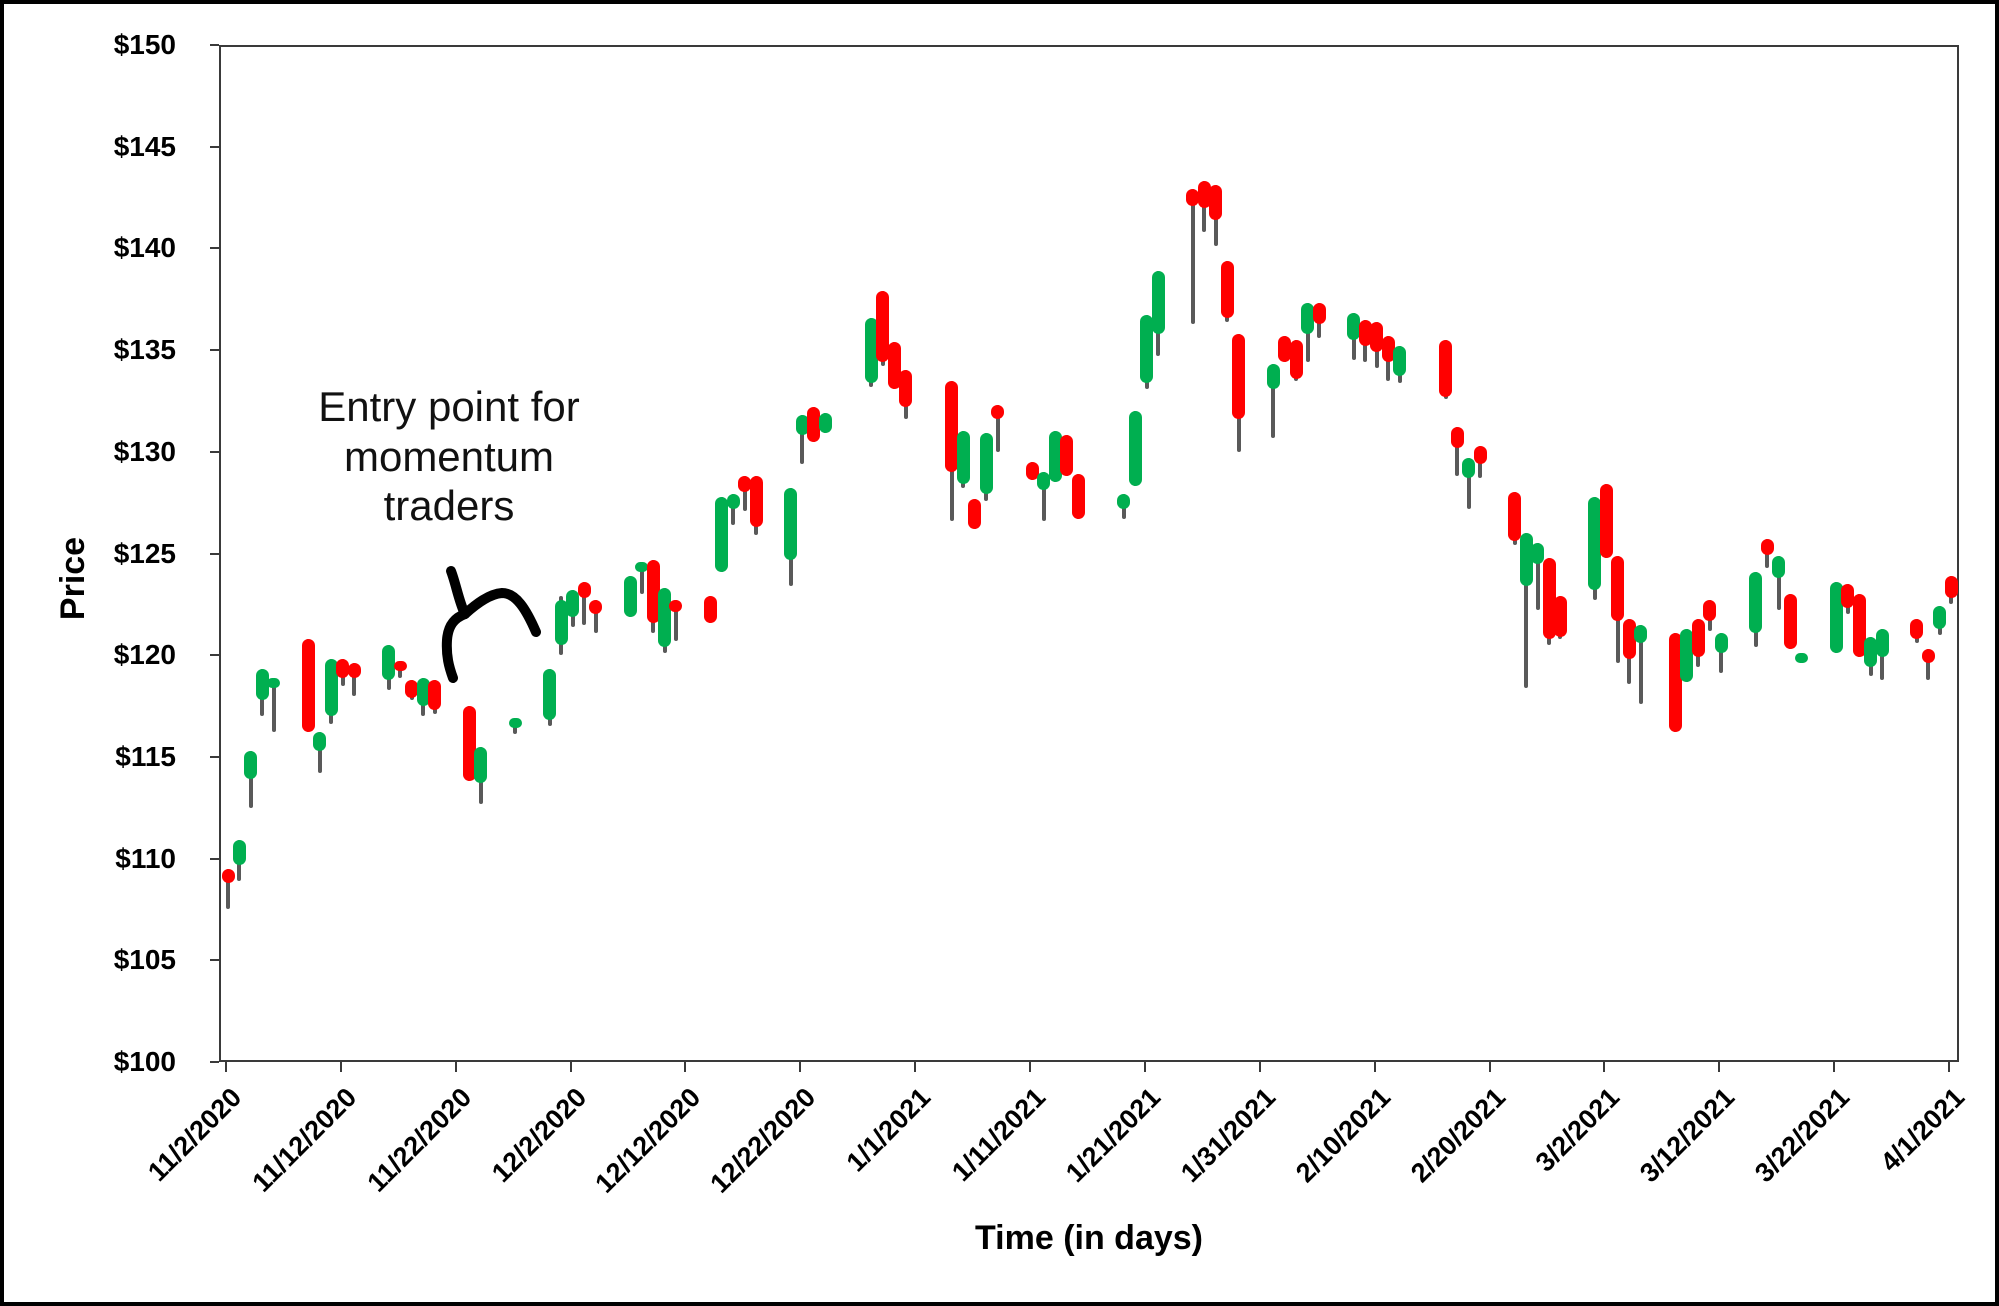  Describe the element at coordinates (144, 1061) in the screenshot. I see `y-tick-label: $100` at that location.